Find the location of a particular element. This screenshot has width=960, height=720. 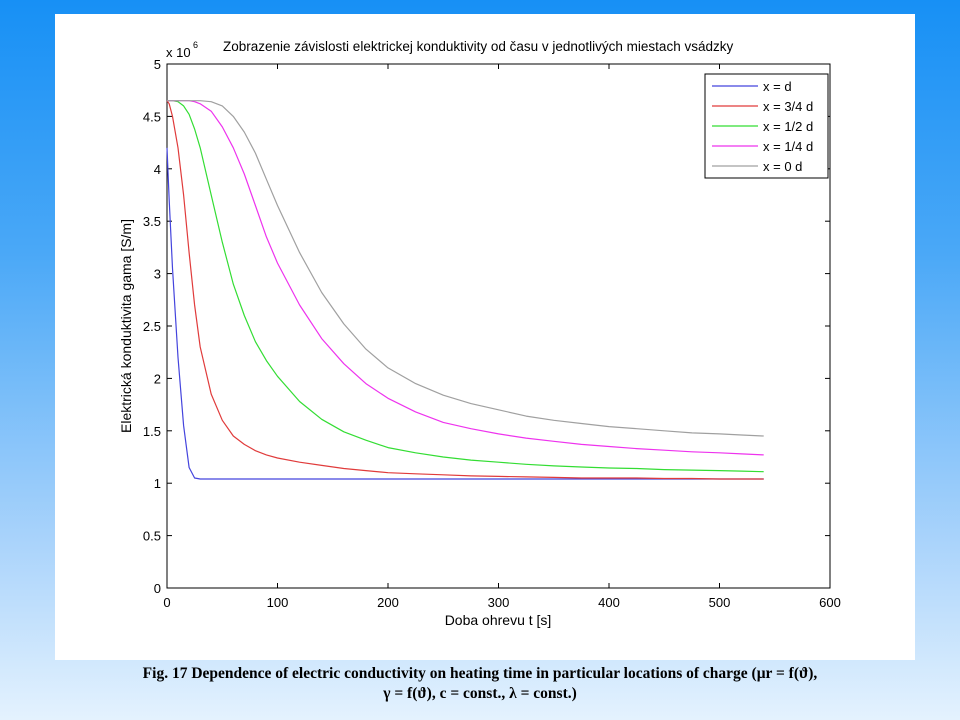

y-tick-label: 0 is located at coordinates (157, 588).